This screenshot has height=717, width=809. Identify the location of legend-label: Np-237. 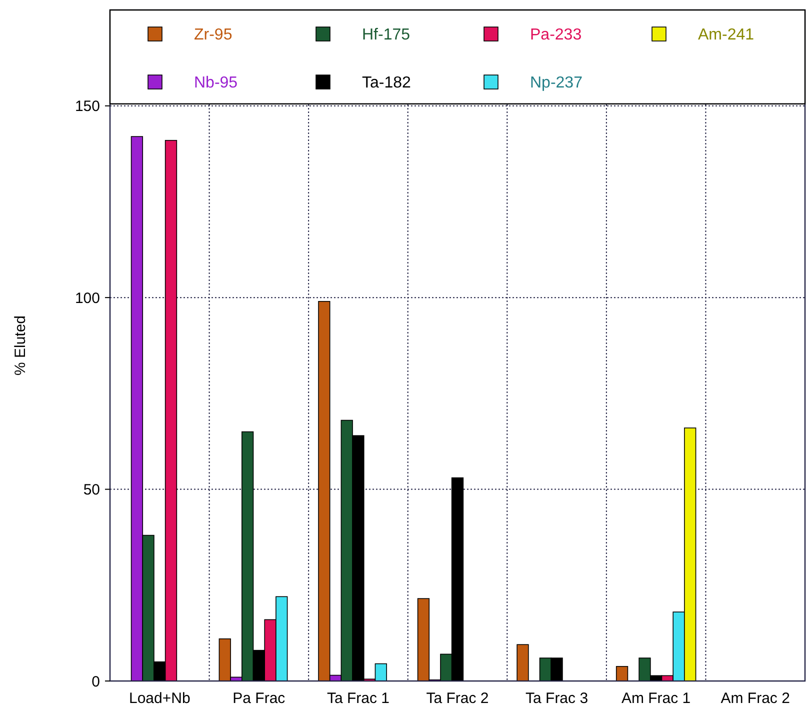
(556, 83).